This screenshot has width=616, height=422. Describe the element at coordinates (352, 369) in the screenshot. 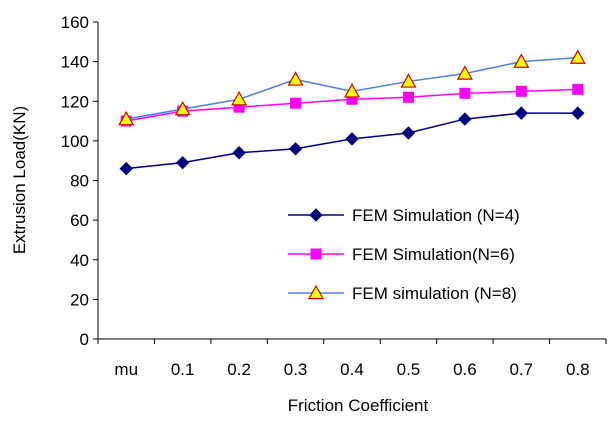

I see `x-tick-label: 0.4` at that location.